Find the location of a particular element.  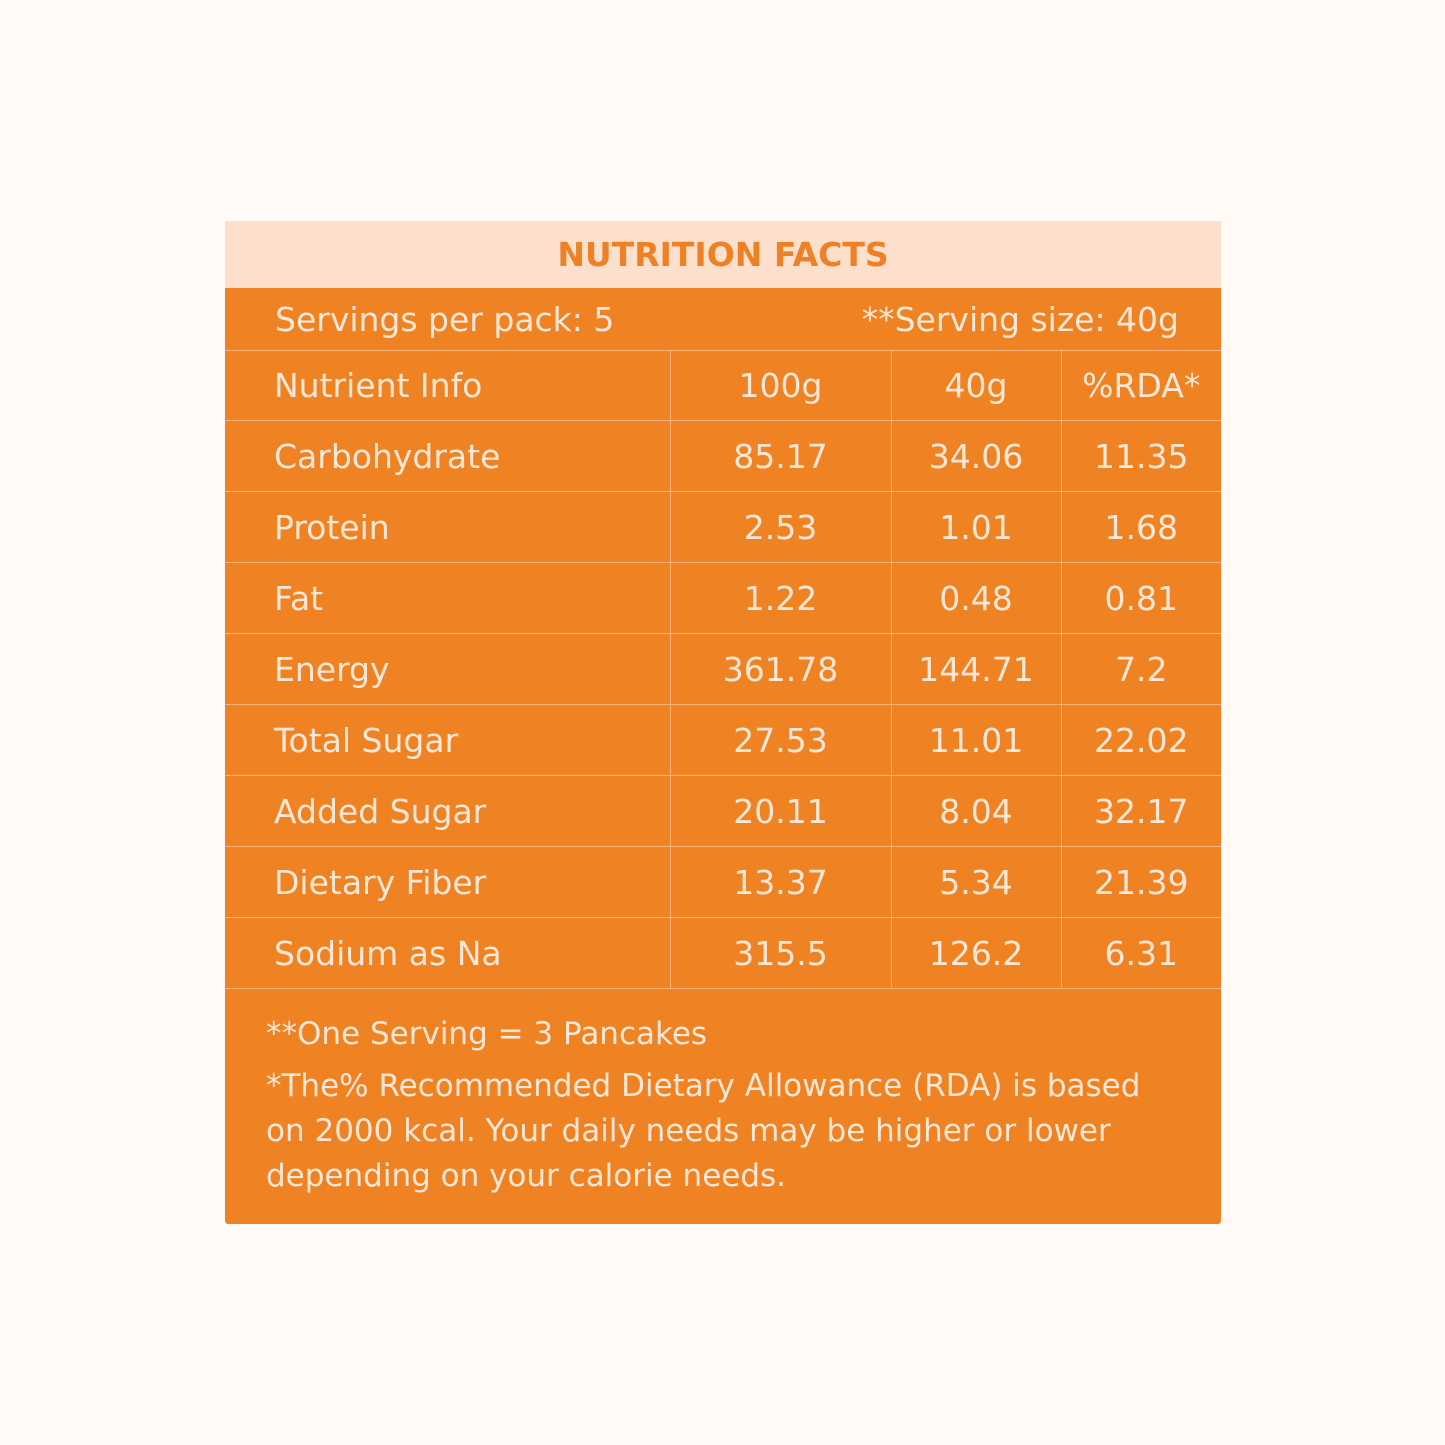

value-40g: 0.48 is located at coordinates (975, 598).